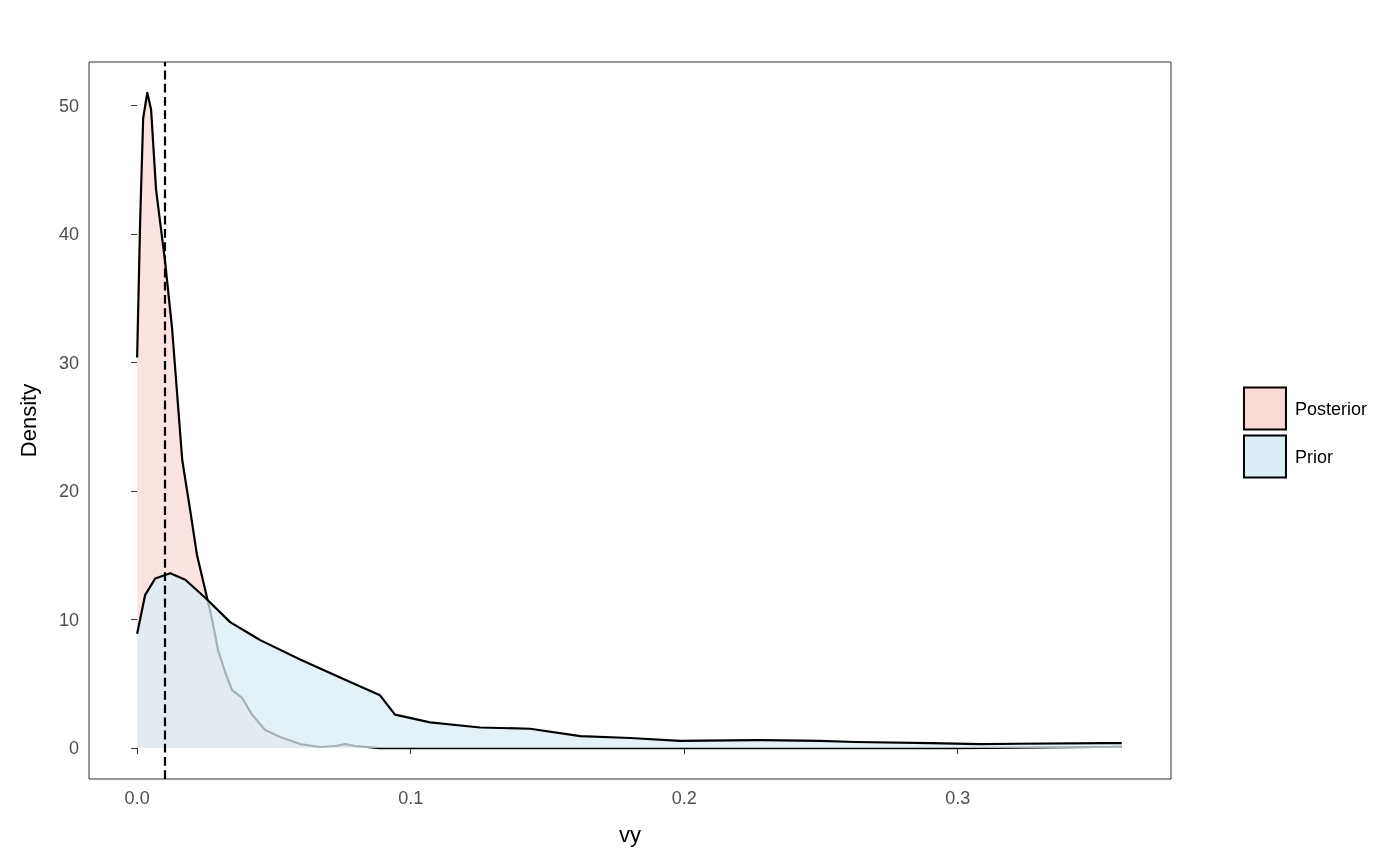  Describe the element at coordinates (68, 105) in the screenshot. I see `y-tick-label: 50` at that location.